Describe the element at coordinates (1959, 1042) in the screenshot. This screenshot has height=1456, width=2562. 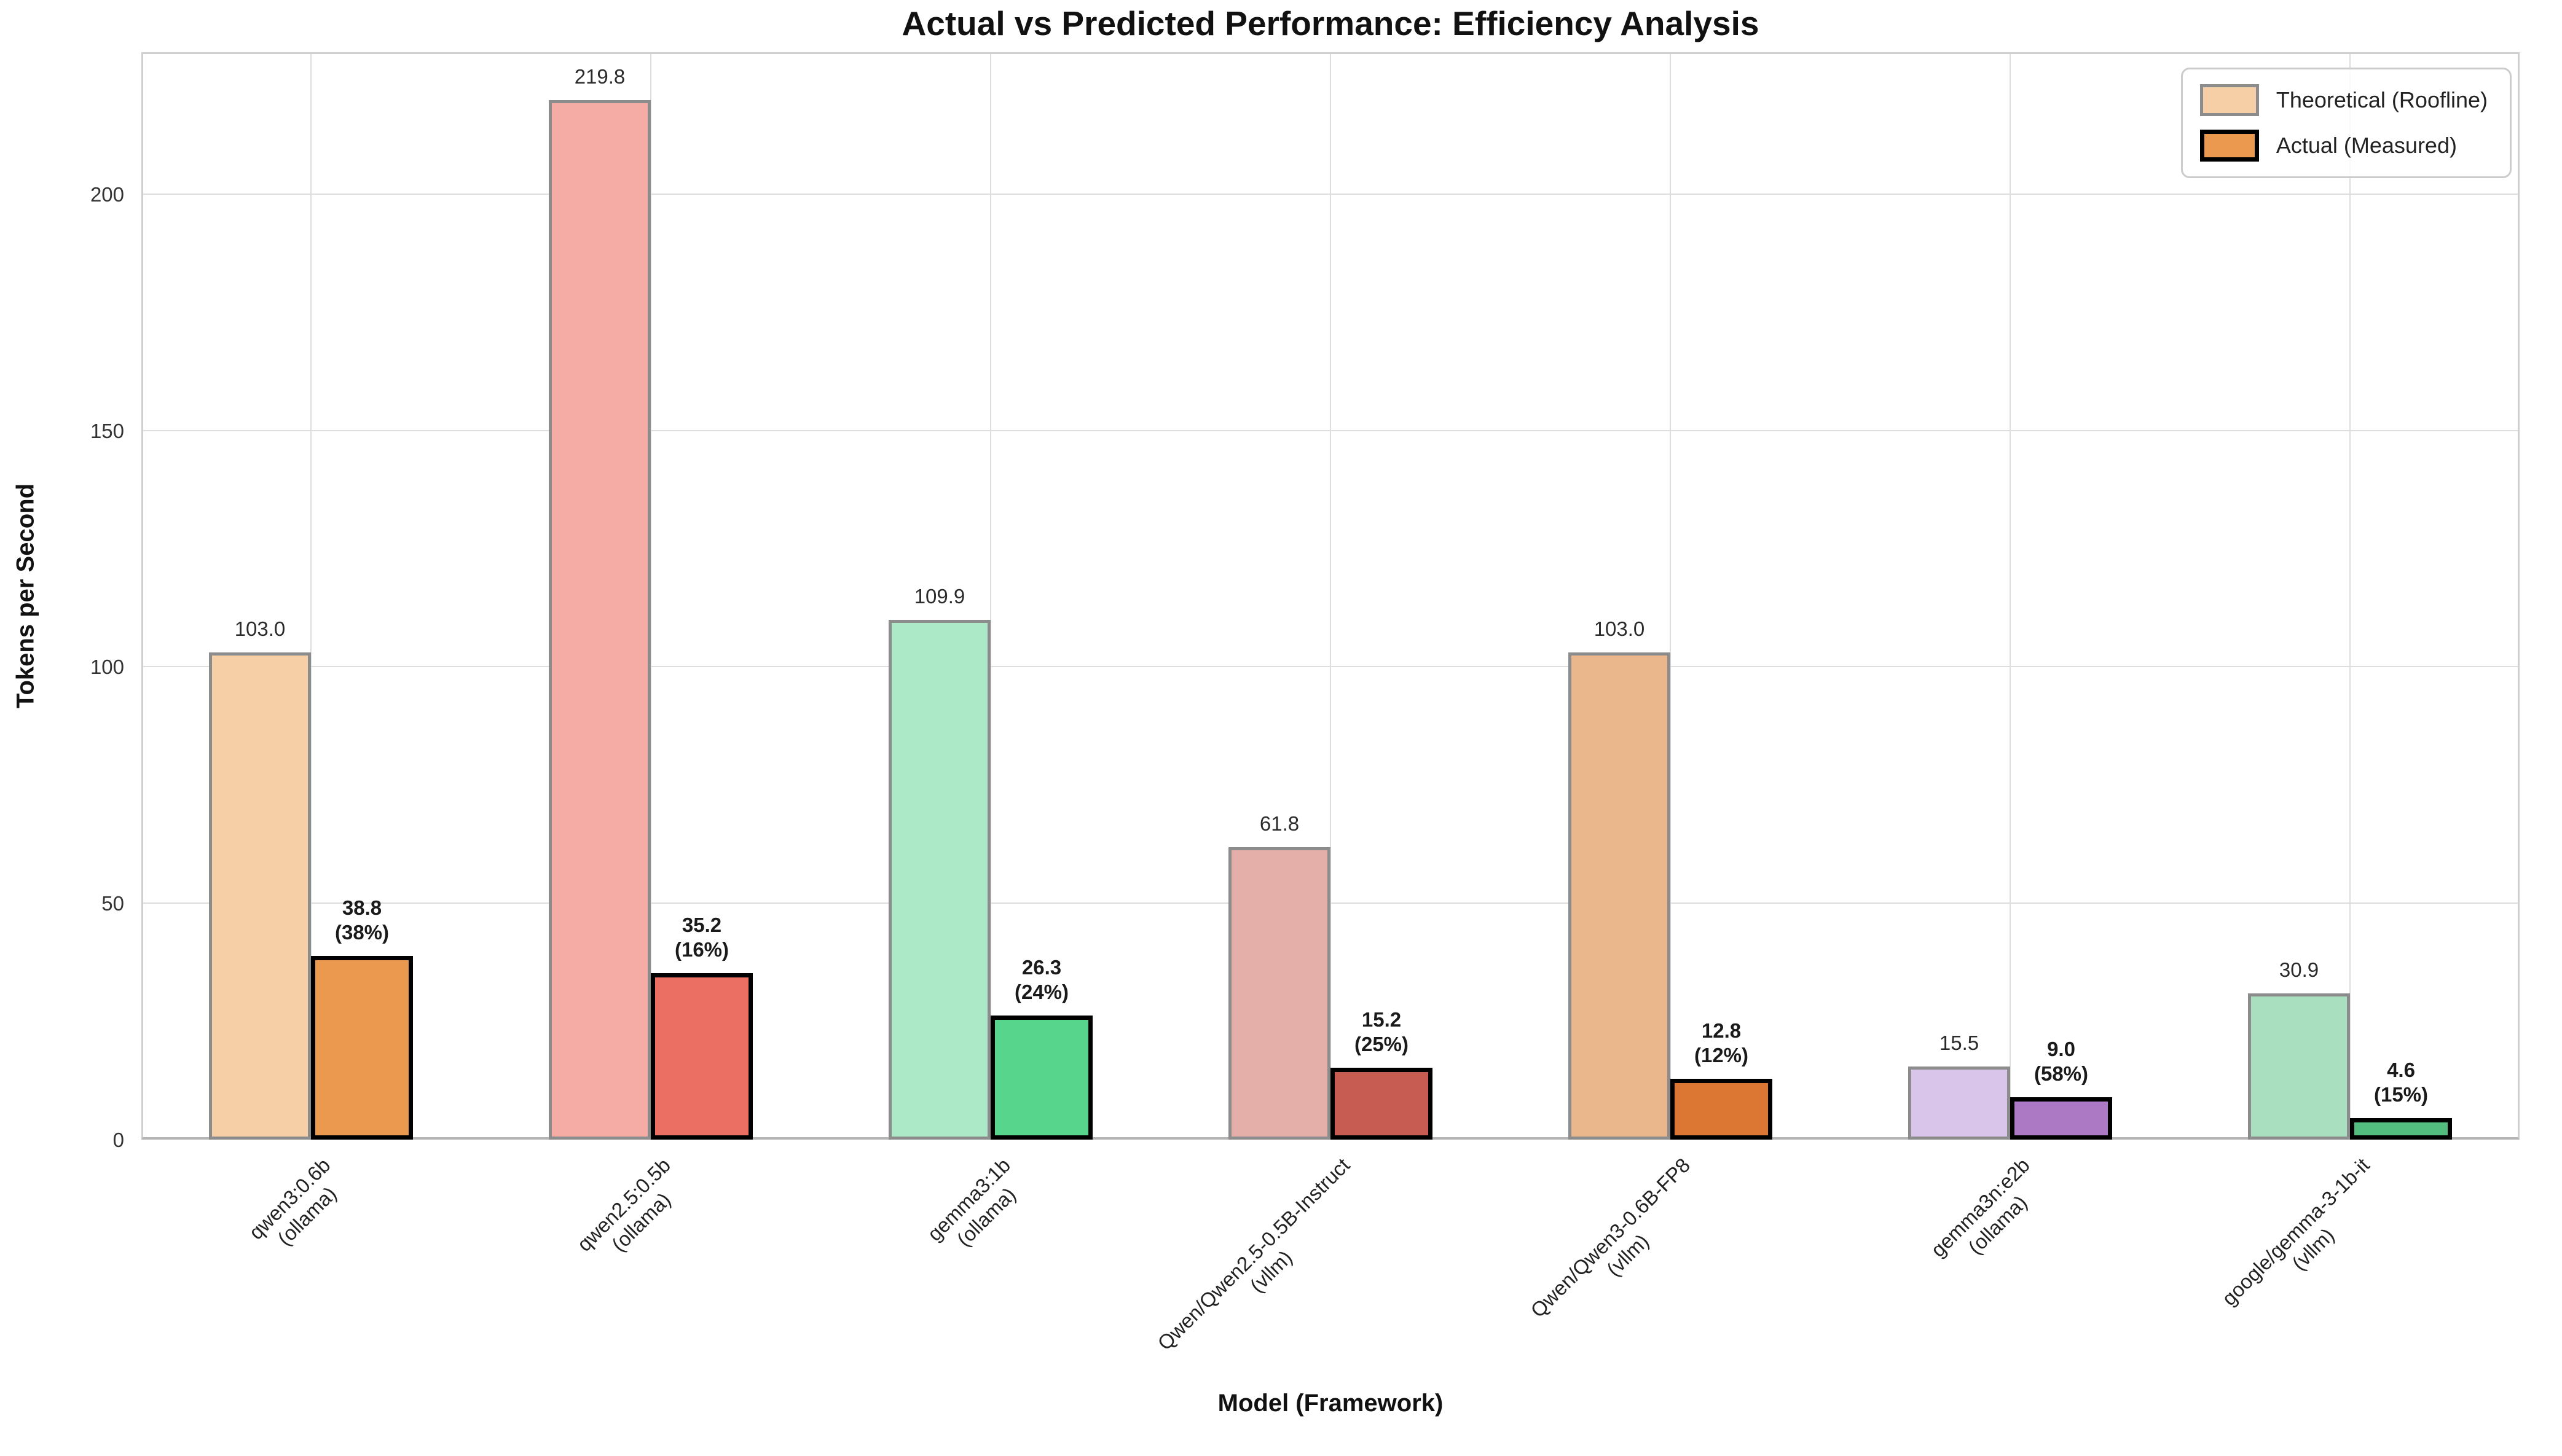
I see `bar-value-label-theoretical-5: 15.5` at that location.